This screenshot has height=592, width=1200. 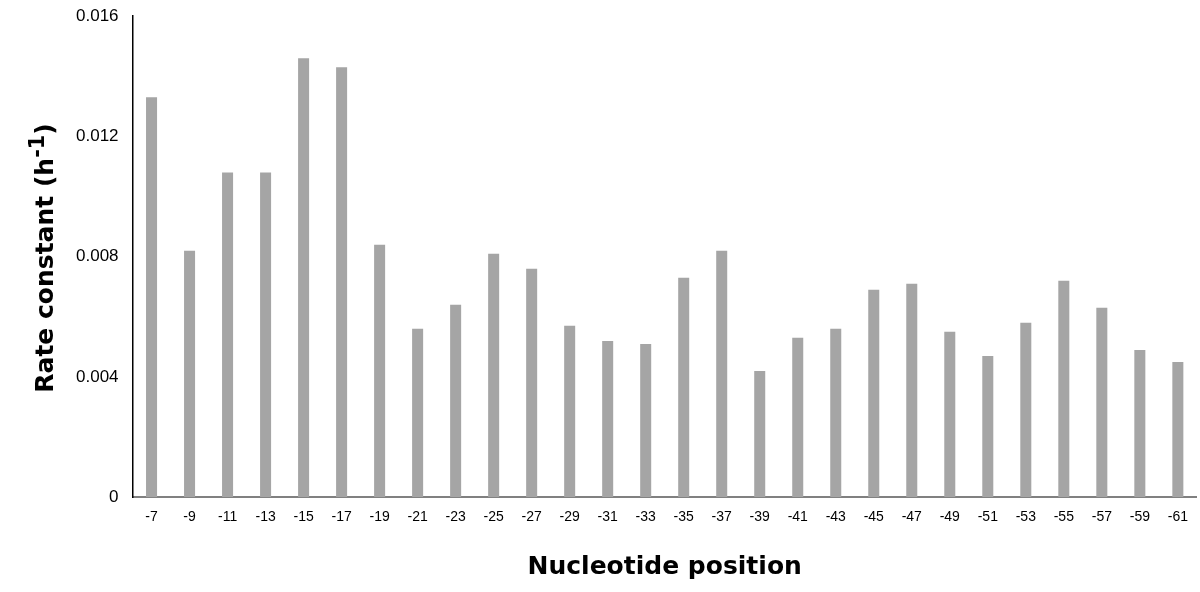 I want to click on x-tick-label: -43, so click(x=836, y=516).